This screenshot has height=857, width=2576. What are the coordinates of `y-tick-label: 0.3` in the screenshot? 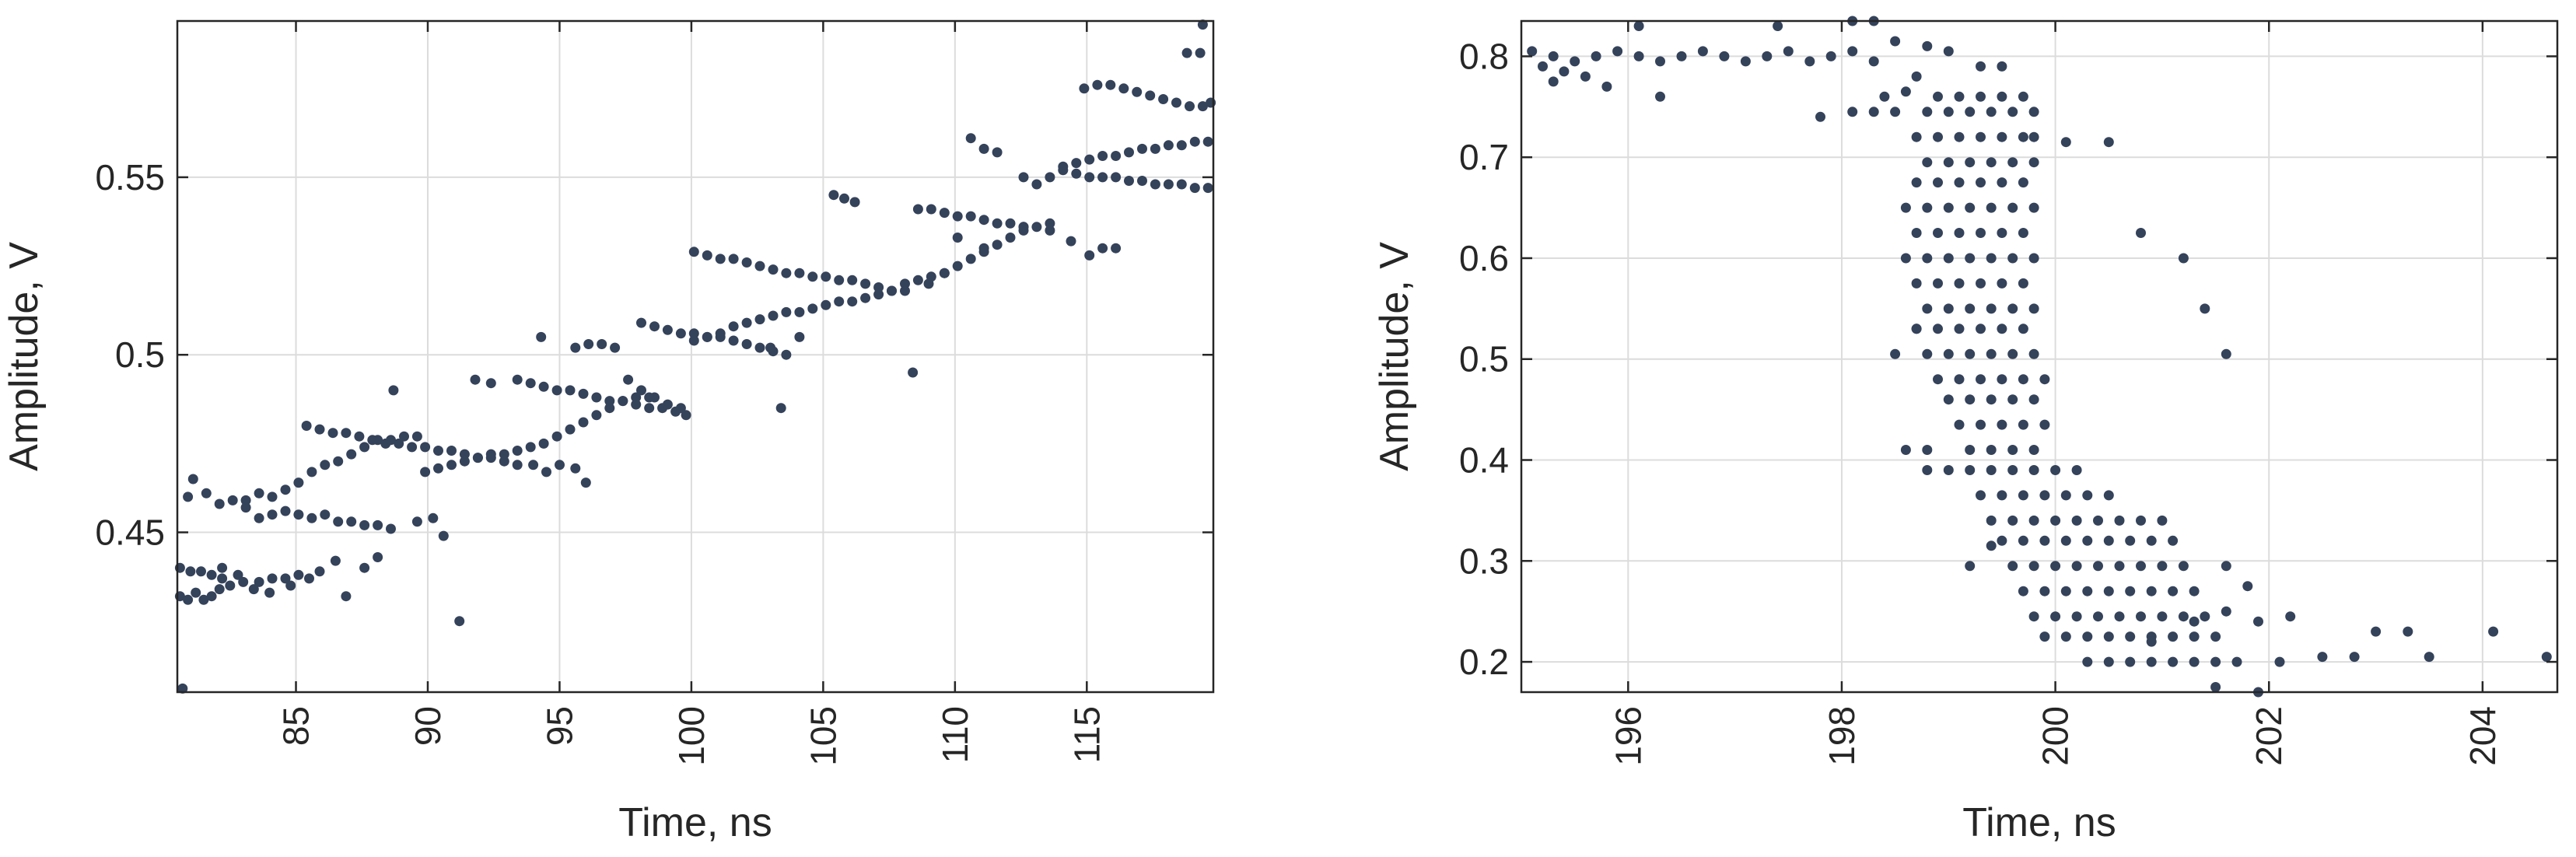 It's located at (1484, 561).